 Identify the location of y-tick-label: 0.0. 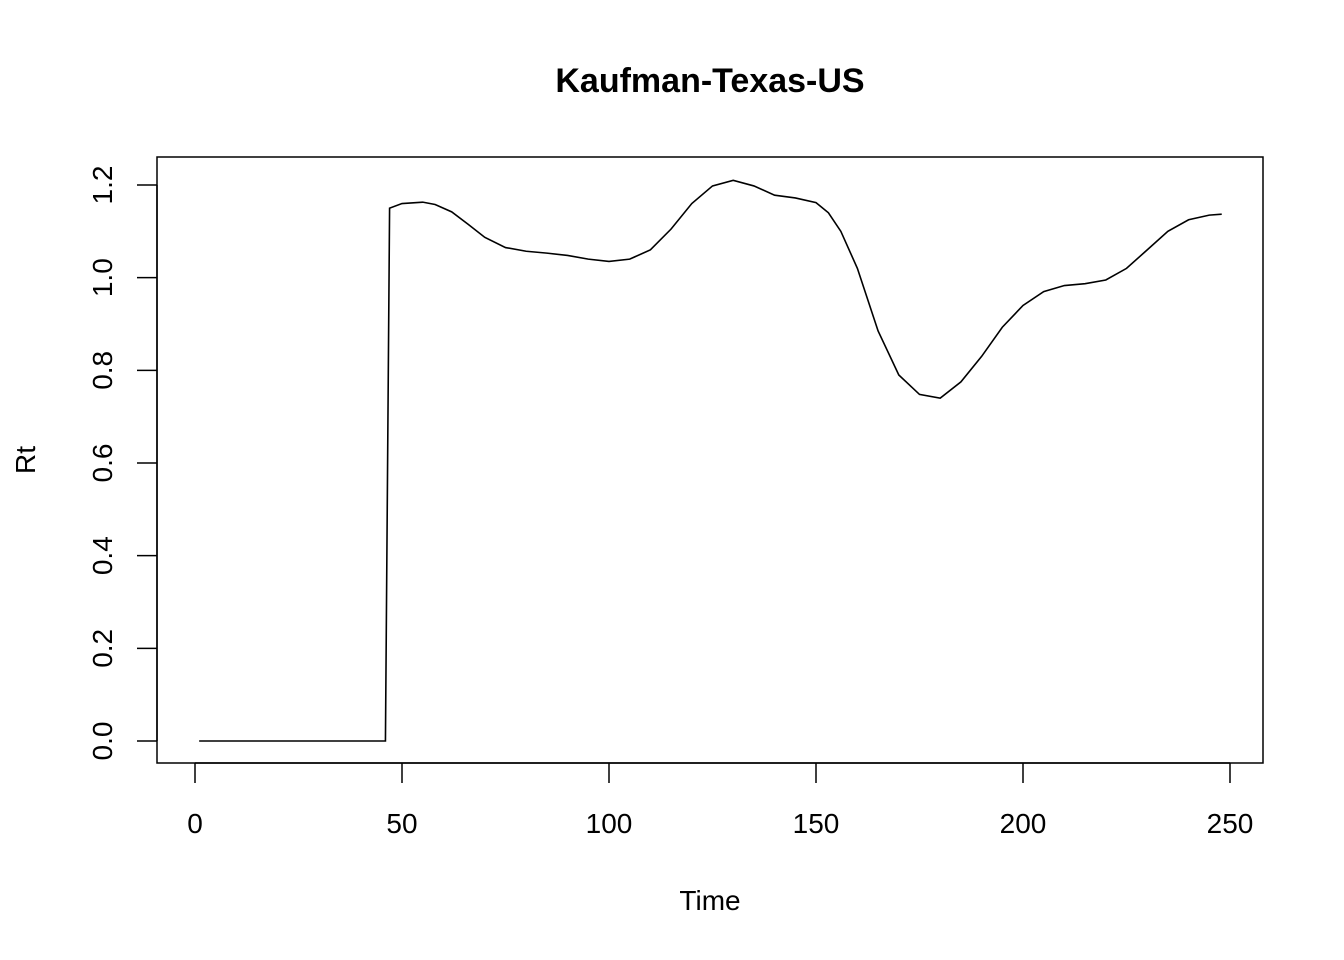
(102, 741).